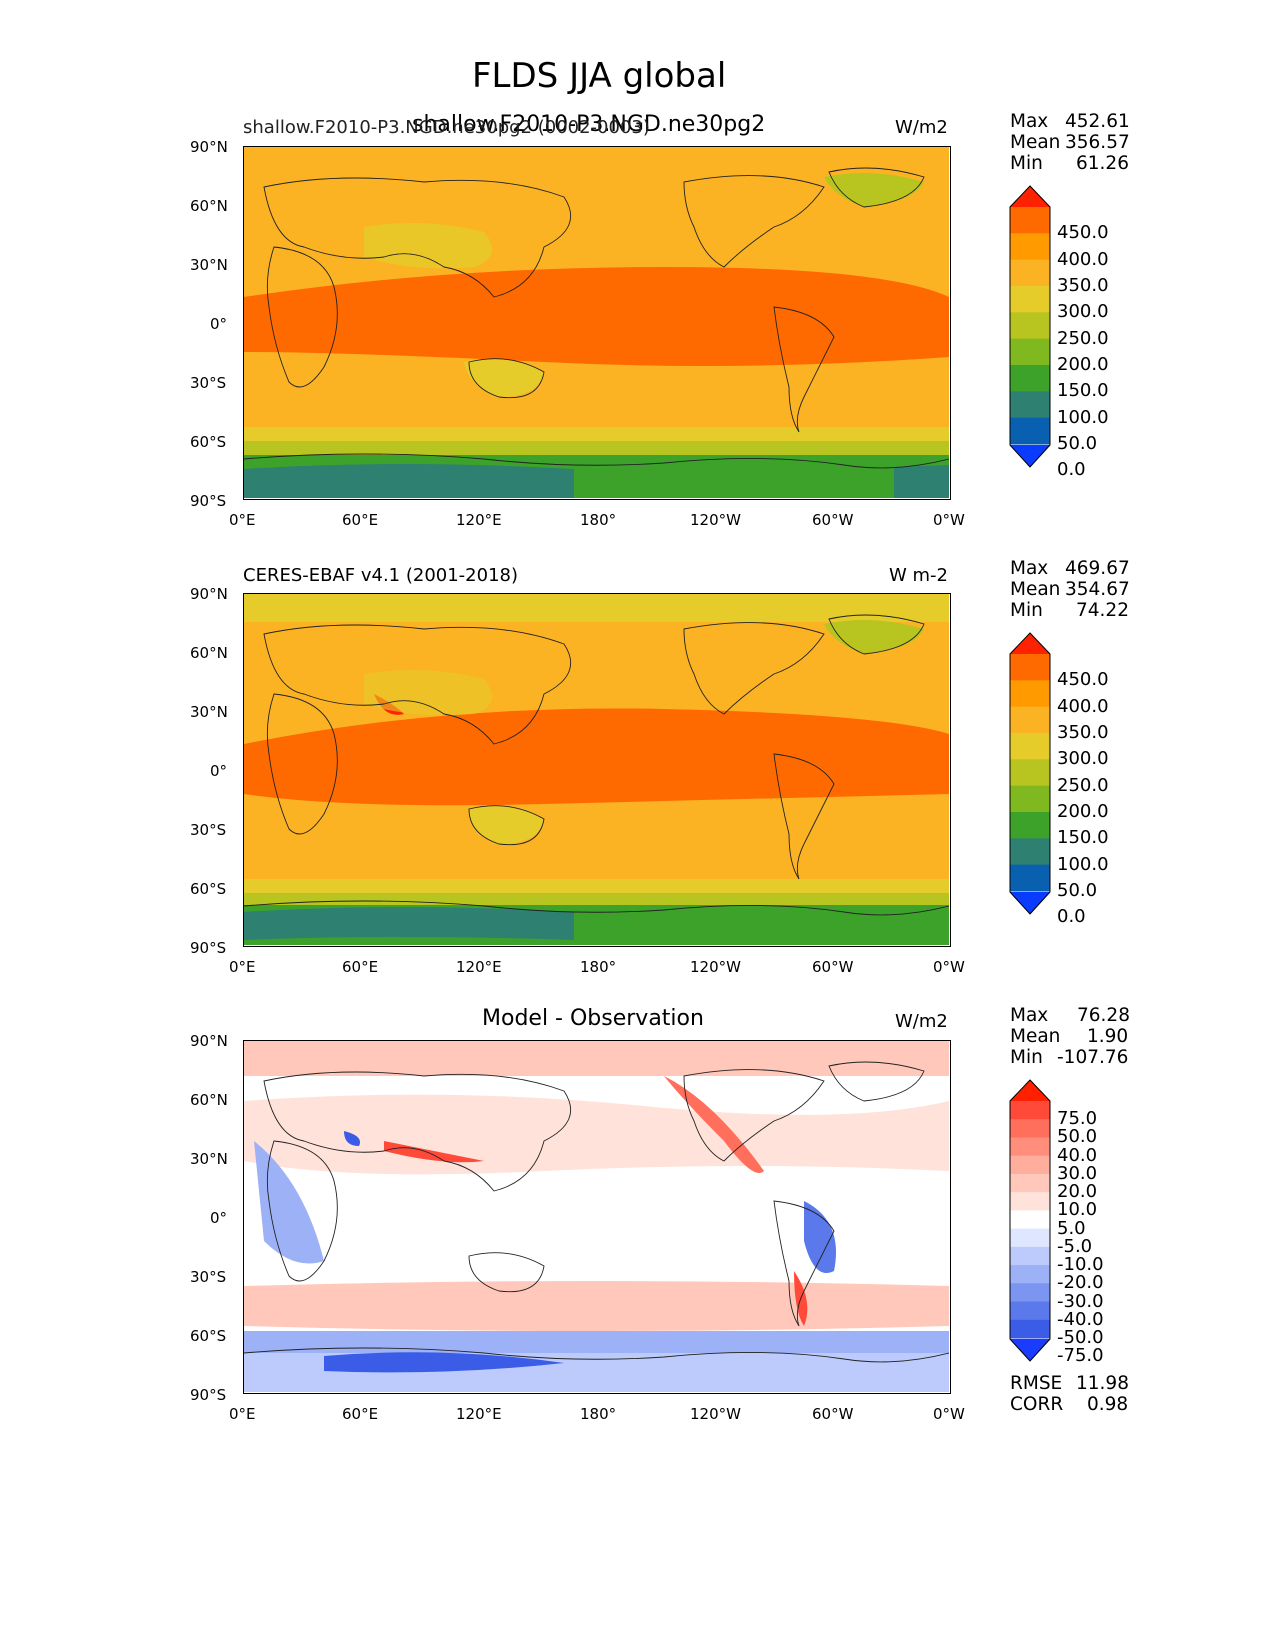  Describe the element at coordinates (715, 520) in the screenshot. I see `lon-tick: 120°W` at that location.